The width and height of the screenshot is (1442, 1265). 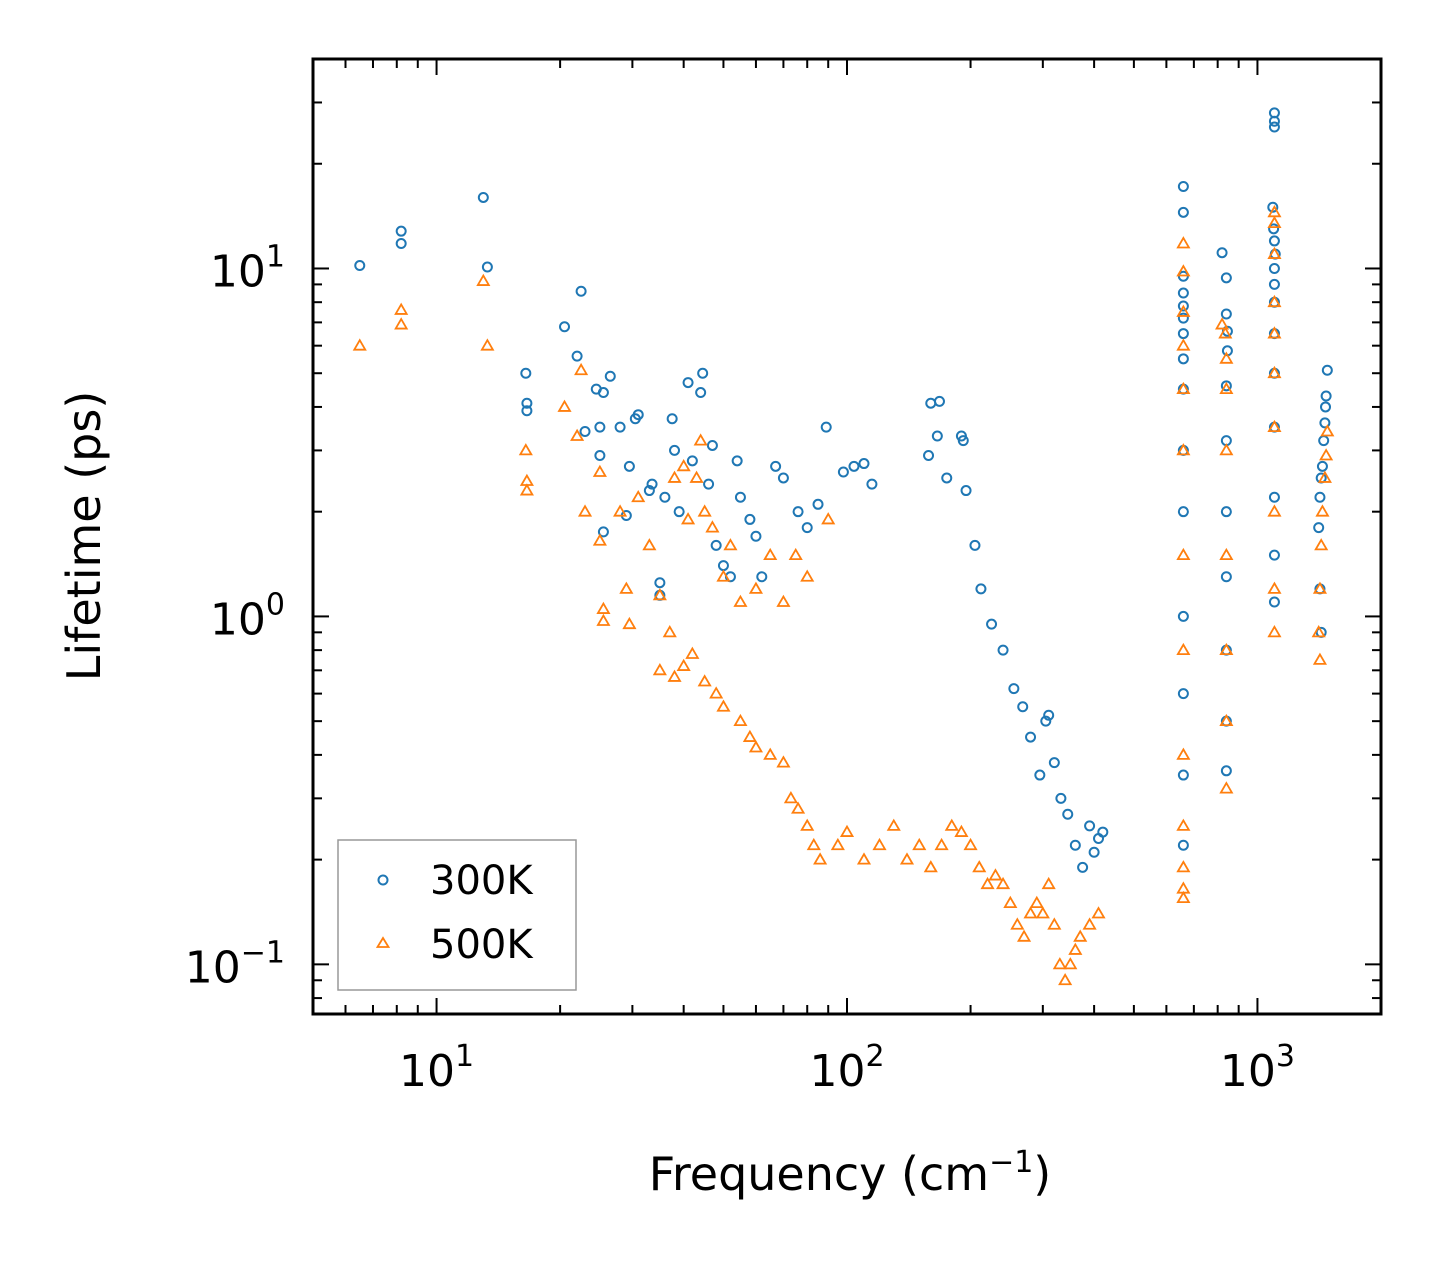 What do you see at coordinates (846, 1068) in the screenshot?
I see `x-tick-label: 102` at bounding box center [846, 1068].